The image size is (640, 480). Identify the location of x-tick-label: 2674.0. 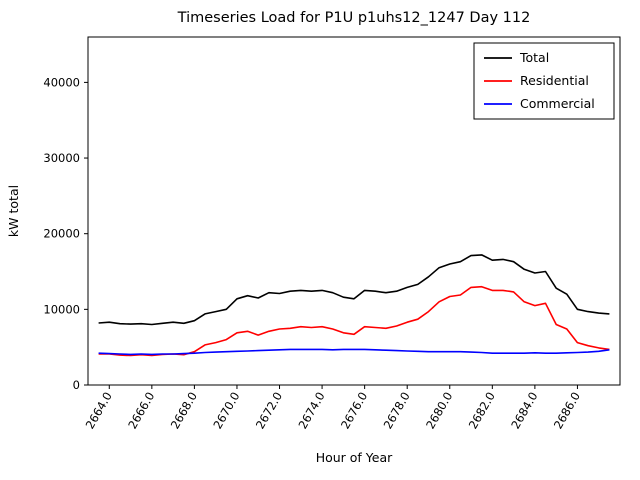
(311, 411).